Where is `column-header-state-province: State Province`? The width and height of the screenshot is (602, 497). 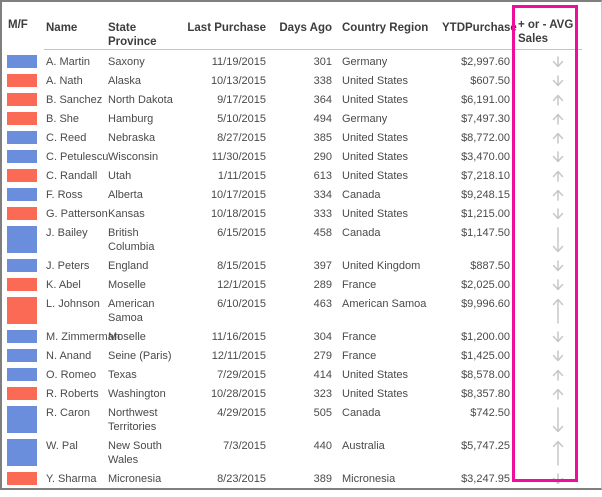
column-header-state-province: State Province is located at coordinates (132, 34).